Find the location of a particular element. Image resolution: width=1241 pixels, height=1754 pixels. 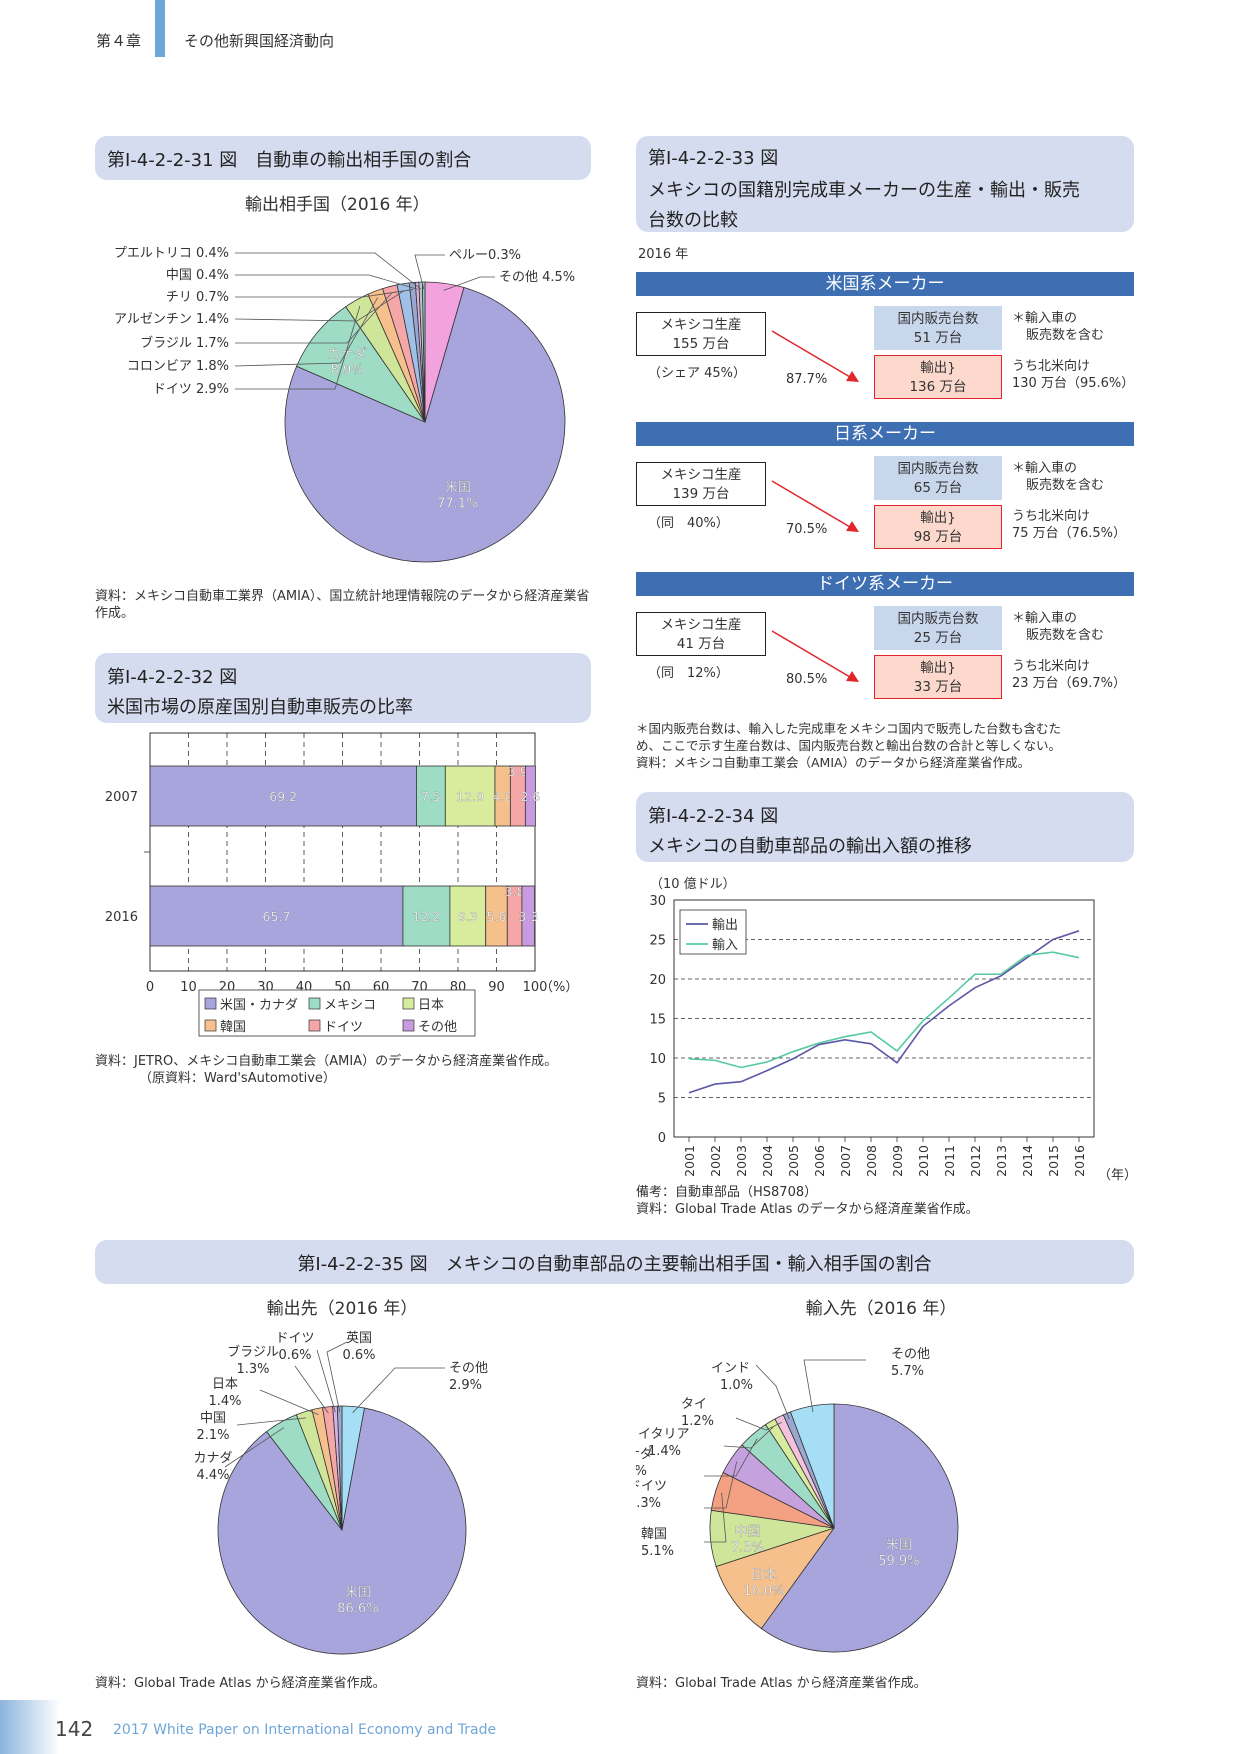

fig35-source-right: 資料：Global Trade Atlas から経済産業省作成。 is located at coordinates (781, 1683).